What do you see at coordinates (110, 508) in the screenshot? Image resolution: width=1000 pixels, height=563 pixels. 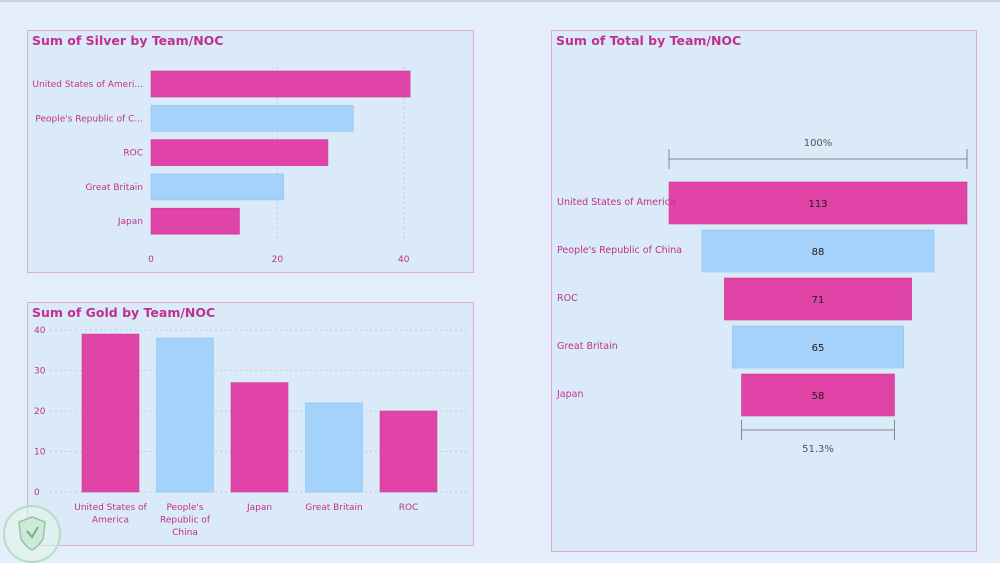 I see `gold-category-label: United States of` at bounding box center [110, 508].